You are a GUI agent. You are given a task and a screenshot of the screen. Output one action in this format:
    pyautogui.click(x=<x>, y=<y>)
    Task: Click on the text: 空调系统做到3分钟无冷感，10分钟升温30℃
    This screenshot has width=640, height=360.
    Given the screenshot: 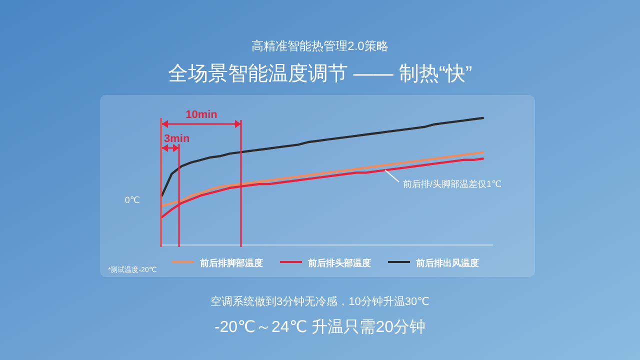 What is the action you would take?
    pyautogui.click(x=320, y=301)
    